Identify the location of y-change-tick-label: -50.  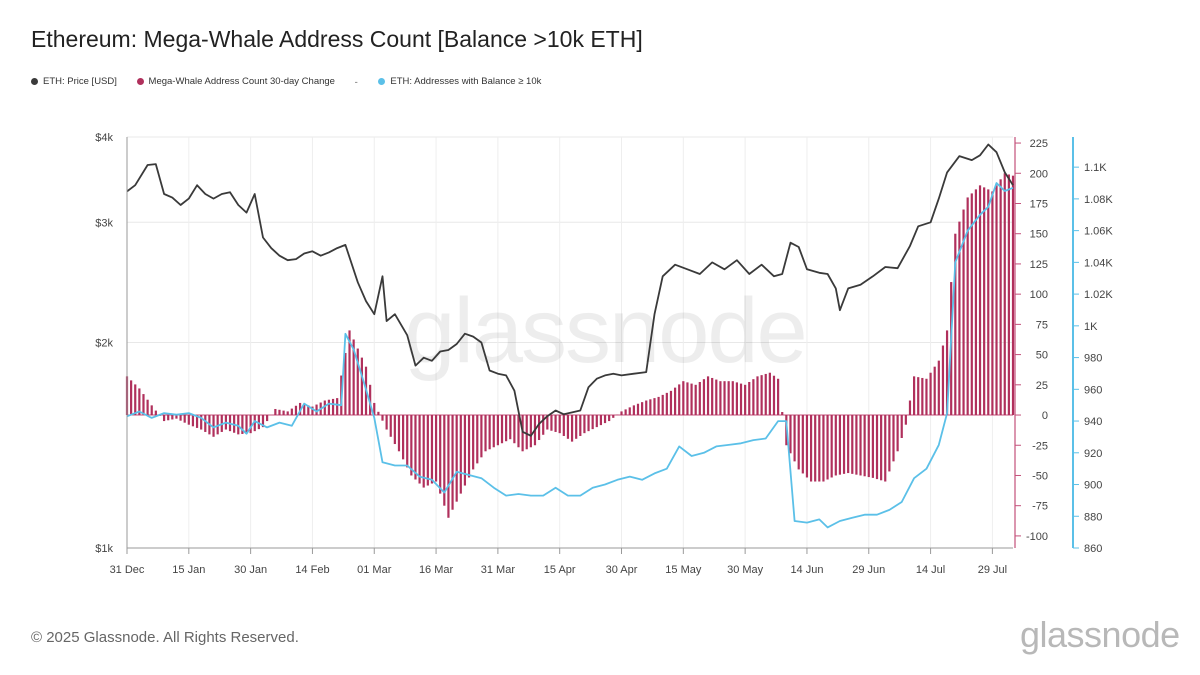
(1040, 476).